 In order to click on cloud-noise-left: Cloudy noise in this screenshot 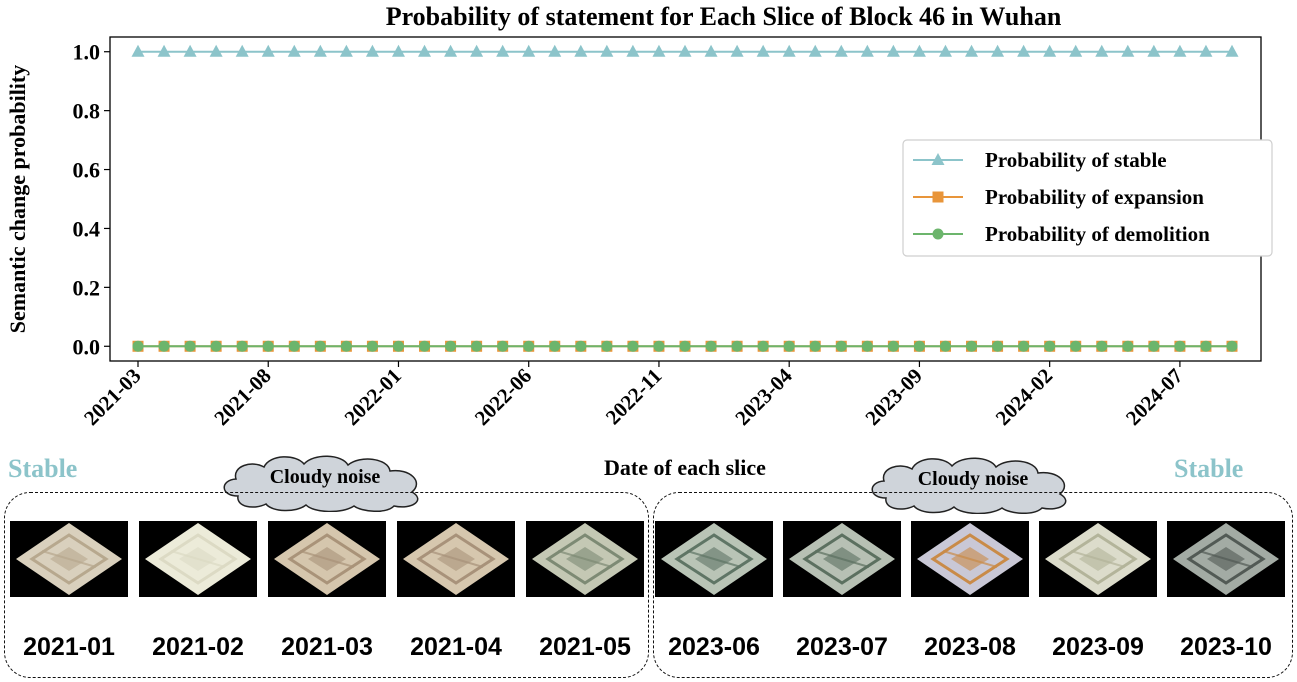, I will do `click(325, 482)`.